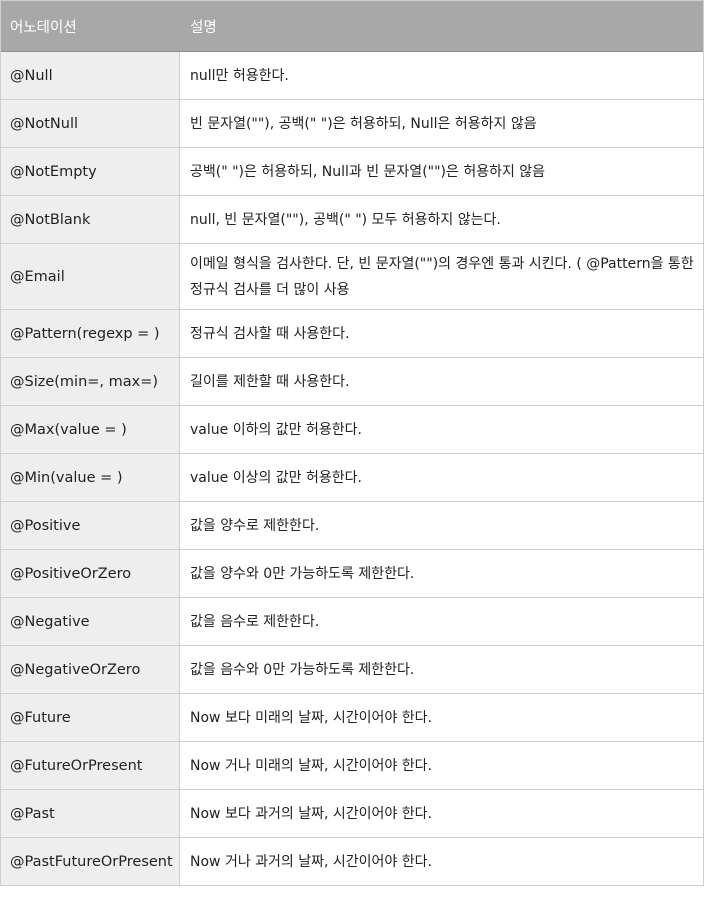 This screenshot has height=906, width=704. What do you see at coordinates (90, 669) in the screenshot?
I see `annotation-cell: @NegativeOrZero` at bounding box center [90, 669].